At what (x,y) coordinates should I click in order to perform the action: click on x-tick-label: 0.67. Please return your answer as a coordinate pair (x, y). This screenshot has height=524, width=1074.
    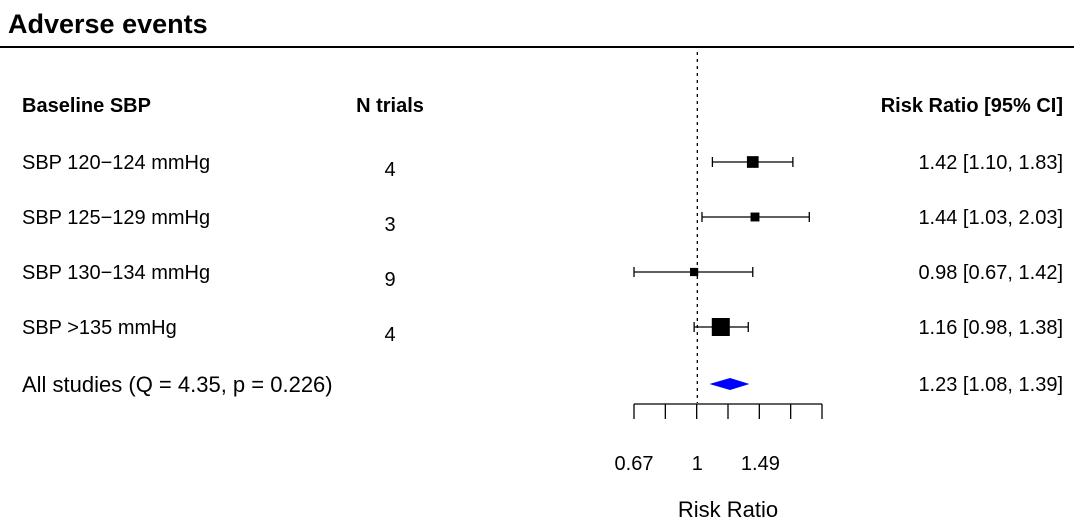
    Looking at the image, I should click on (634, 464).